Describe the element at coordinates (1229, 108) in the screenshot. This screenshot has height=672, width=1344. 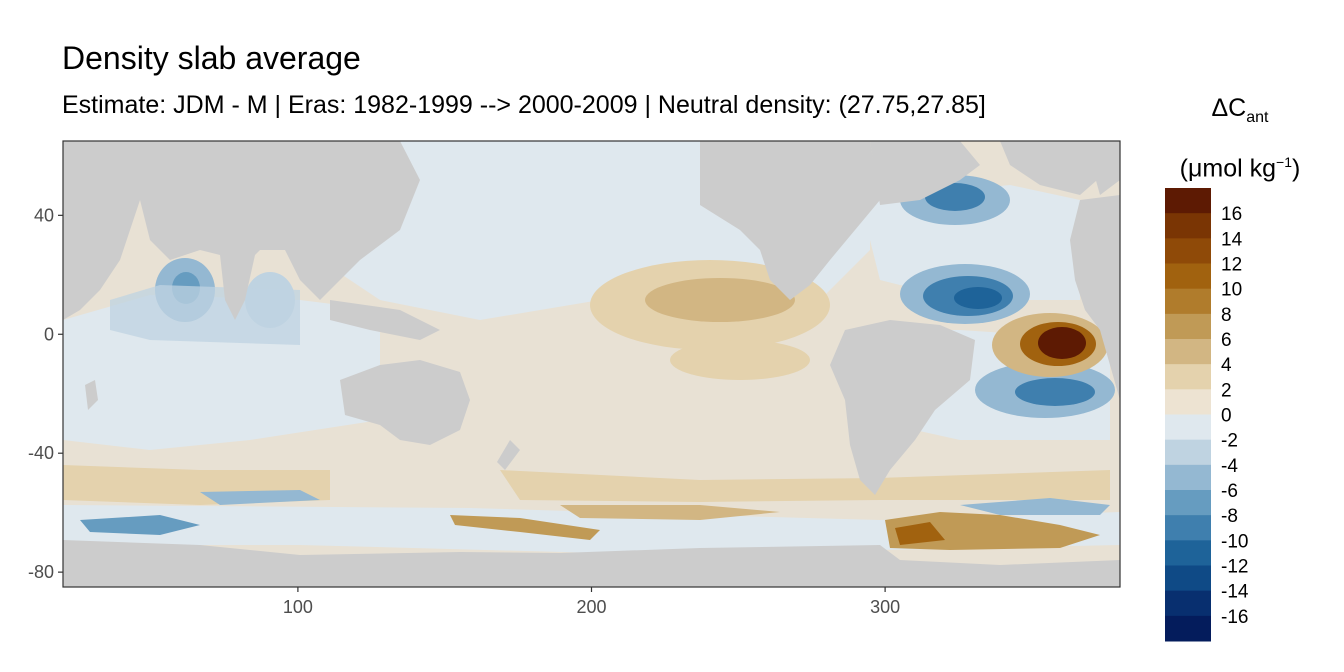
I see `legend-title-main: ΔC` at that location.